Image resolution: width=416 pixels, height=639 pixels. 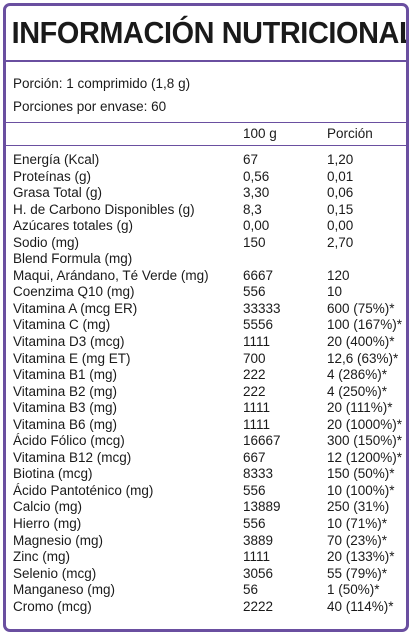 I want to click on value-per-portion: 250 (31%), so click(x=358, y=507).